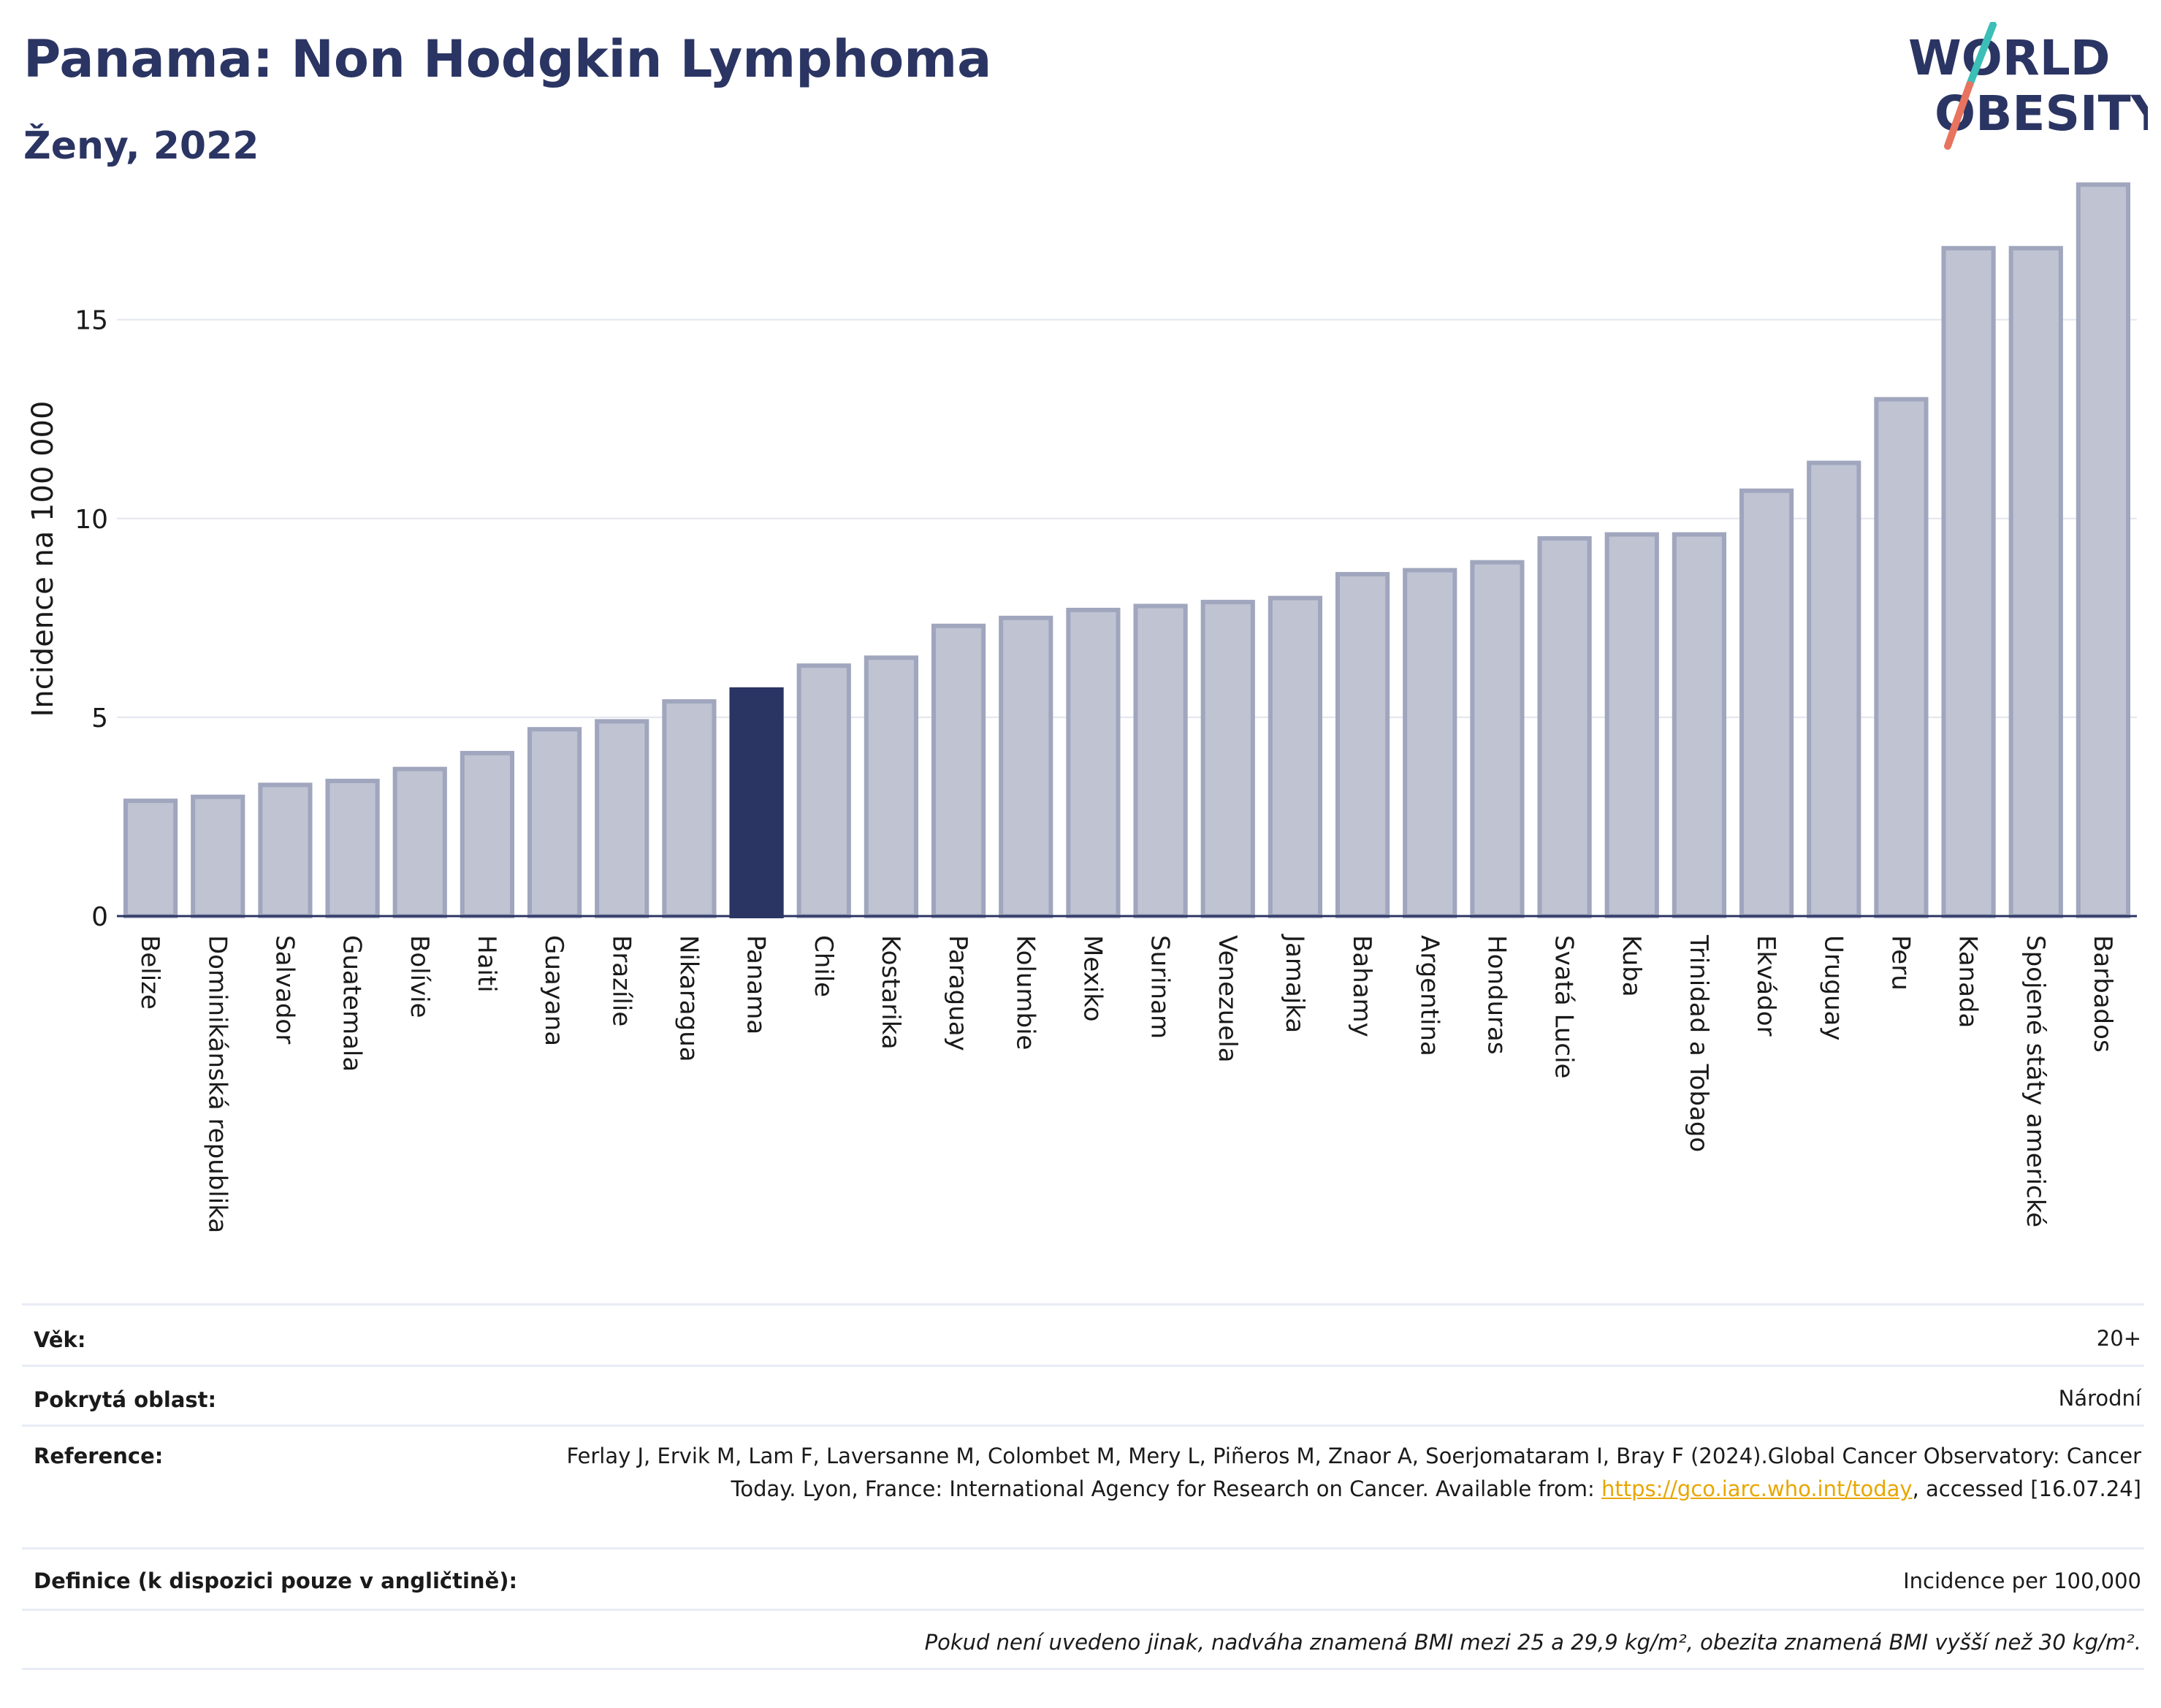 This screenshot has width=2161, height=1708. What do you see at coordinates (1958, 115) in the screenshot?
I see `logo-slash-coral` at bounding box center [1958, 115].